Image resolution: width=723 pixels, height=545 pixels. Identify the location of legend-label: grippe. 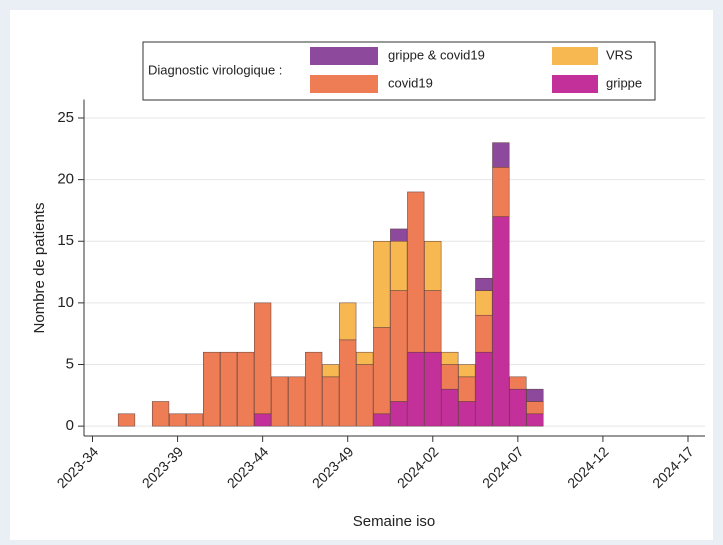
(624, 82).